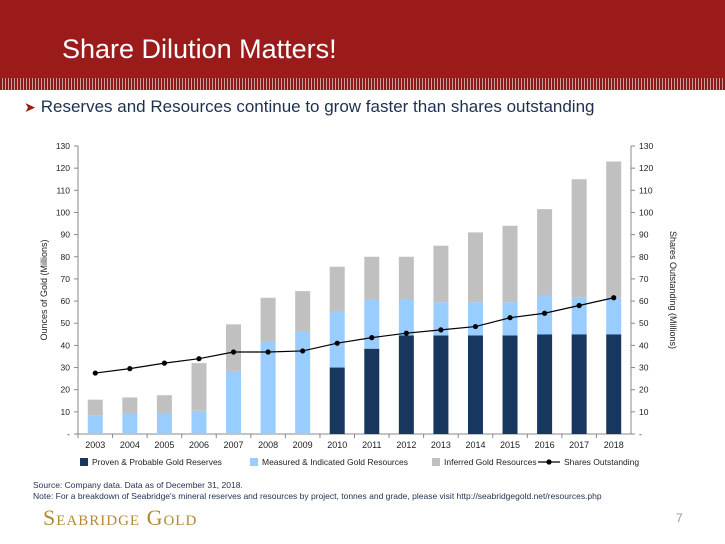  Describe the element at coordinates (644, 301) in the screenshot. I see `right-tick-label: 60` at that location.